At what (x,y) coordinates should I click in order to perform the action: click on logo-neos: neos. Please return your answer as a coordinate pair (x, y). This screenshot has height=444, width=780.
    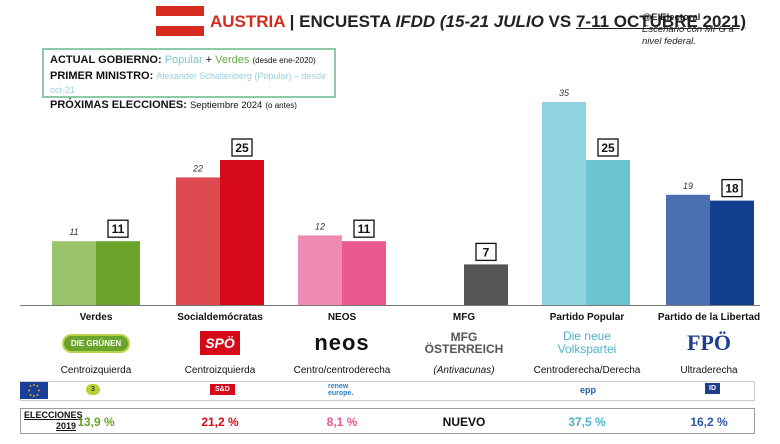
    Looking at the image, I should click on (342, 343).